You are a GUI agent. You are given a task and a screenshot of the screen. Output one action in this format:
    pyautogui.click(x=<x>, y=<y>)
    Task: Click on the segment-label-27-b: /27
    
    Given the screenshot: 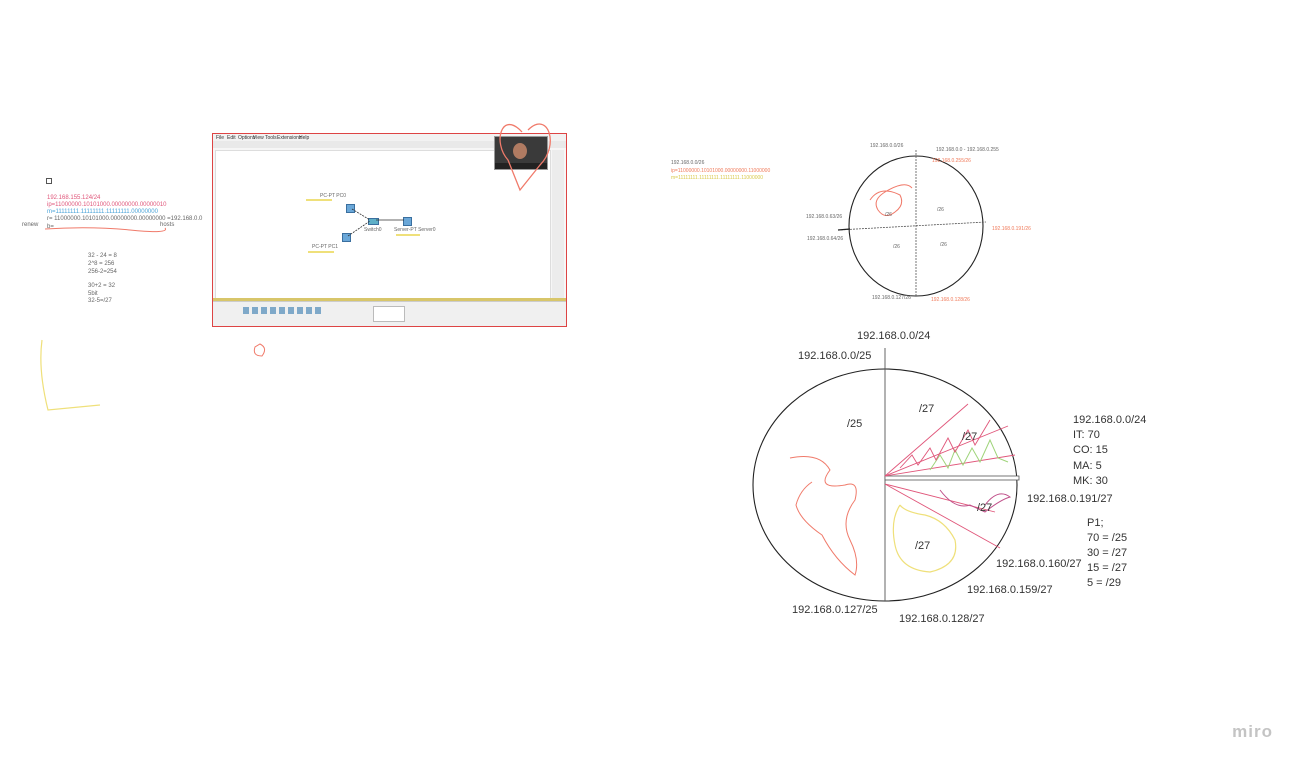 What is the action you would take?
    pyautogui.click(x=970, y=437)
    